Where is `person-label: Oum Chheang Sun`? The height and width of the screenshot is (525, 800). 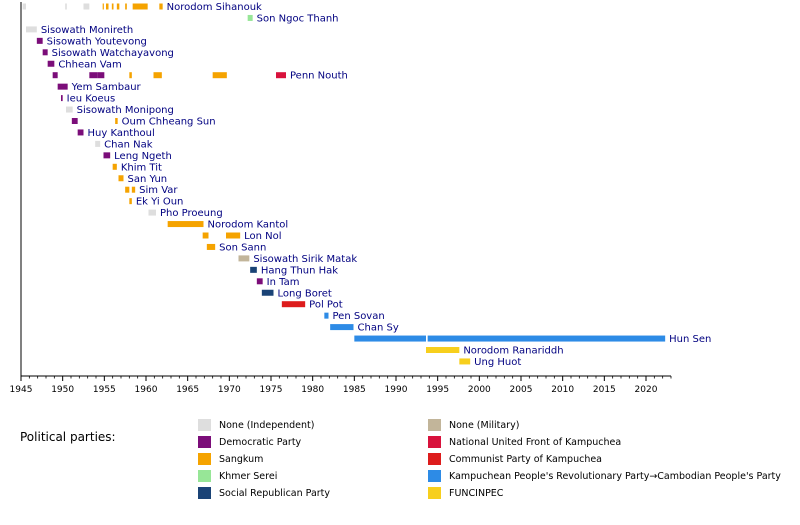 person-label: Oum Chheang Sun is located at coordinates (169, 122).